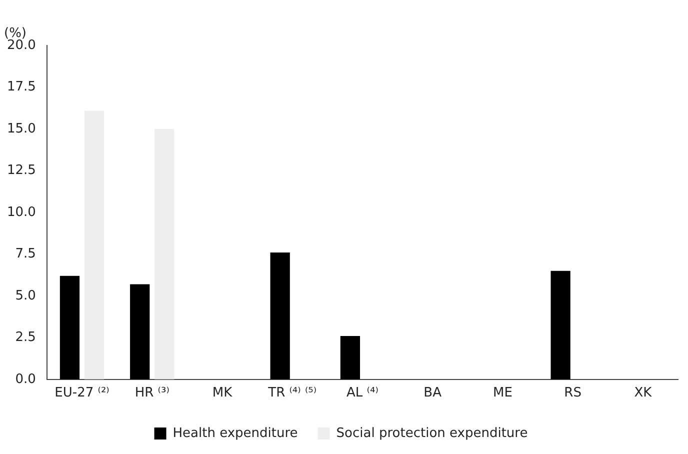 The width and height of the screenshot is (688, 454). Describe the element at coordinates (362, 393) in the screenshot. I see `x-tick-label: AL ⁽⁴⁾` at that location.